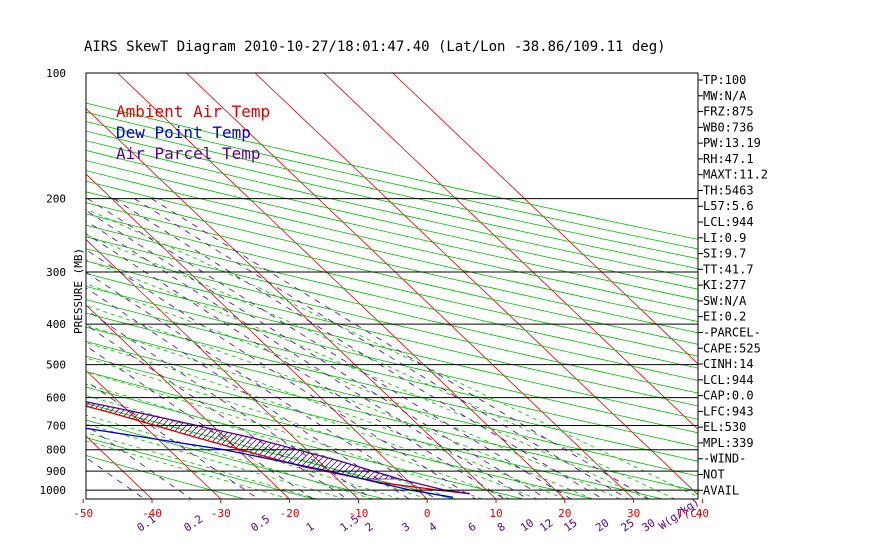  What do you see at coordinates (56, 199) in the screenshot?
I see `pressure-tick-label: 200` at bounding box center [56, 199].